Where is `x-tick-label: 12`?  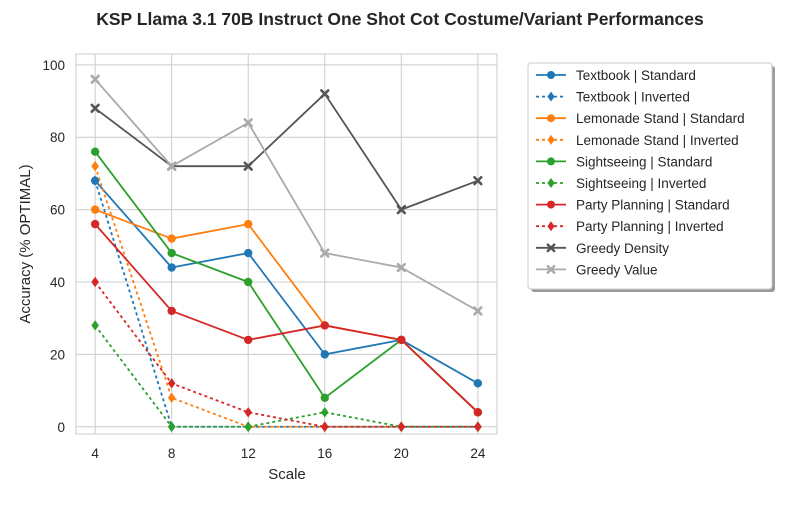 x-tick-label: 12 is located at coordinates (248, 453).